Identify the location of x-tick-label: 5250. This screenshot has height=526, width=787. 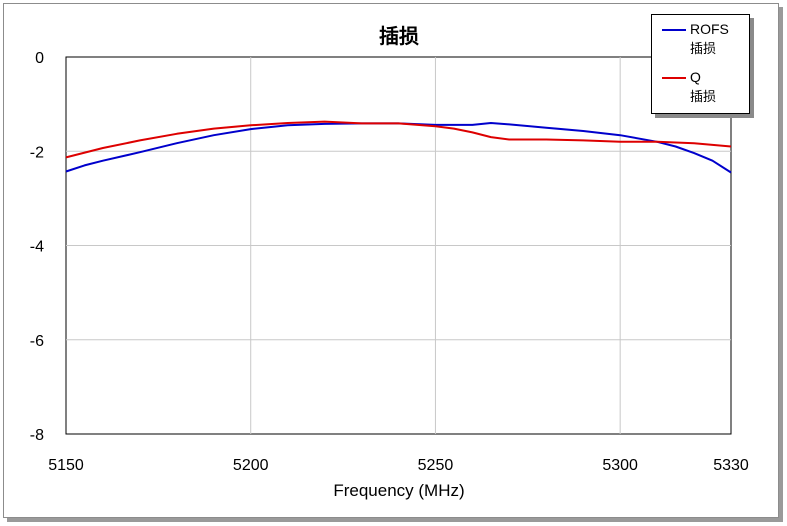
(436, 465).